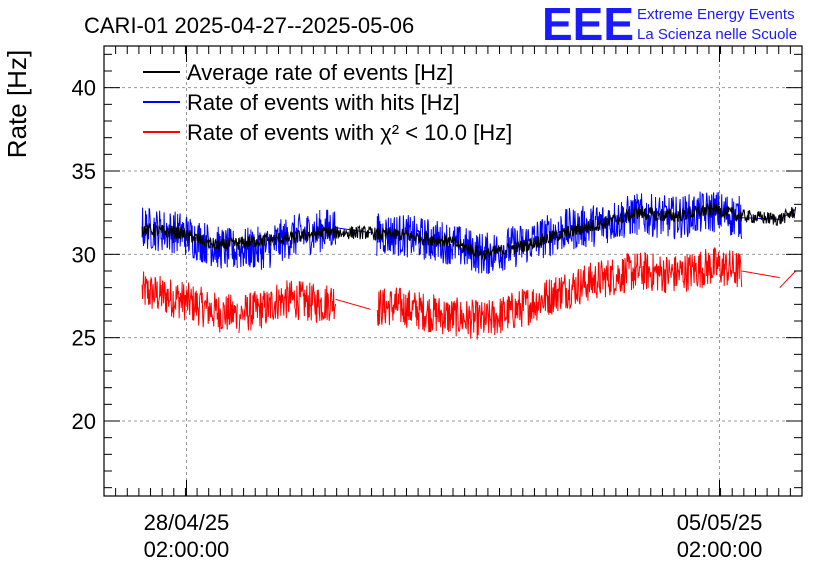 The height and width of the screenshot is (572, 836). Describe the element at coordinates (187, 522) in the screenshot. I see `x-tick-label-date: 28/04/25` at that location.